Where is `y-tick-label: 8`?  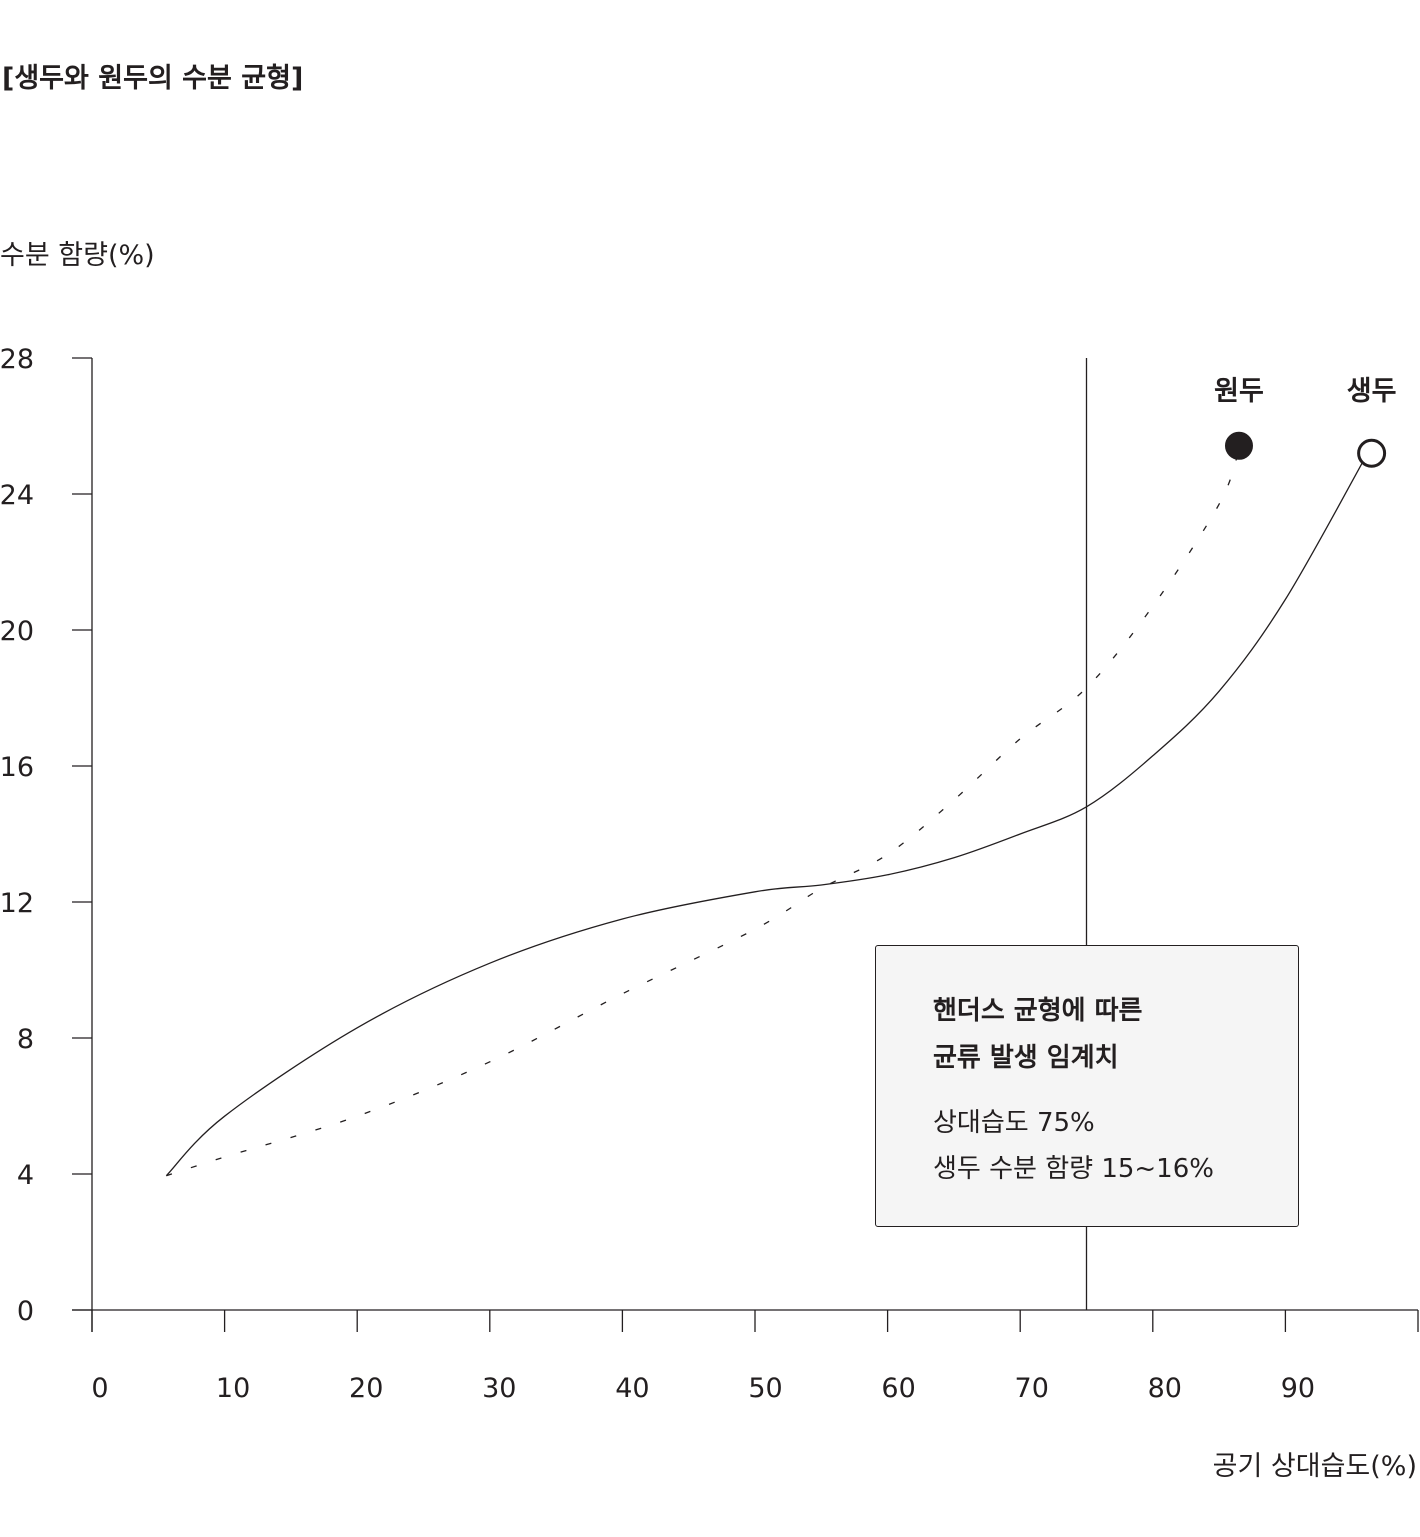 y-tick-label: 8 is located at coordinates (25, 1039).